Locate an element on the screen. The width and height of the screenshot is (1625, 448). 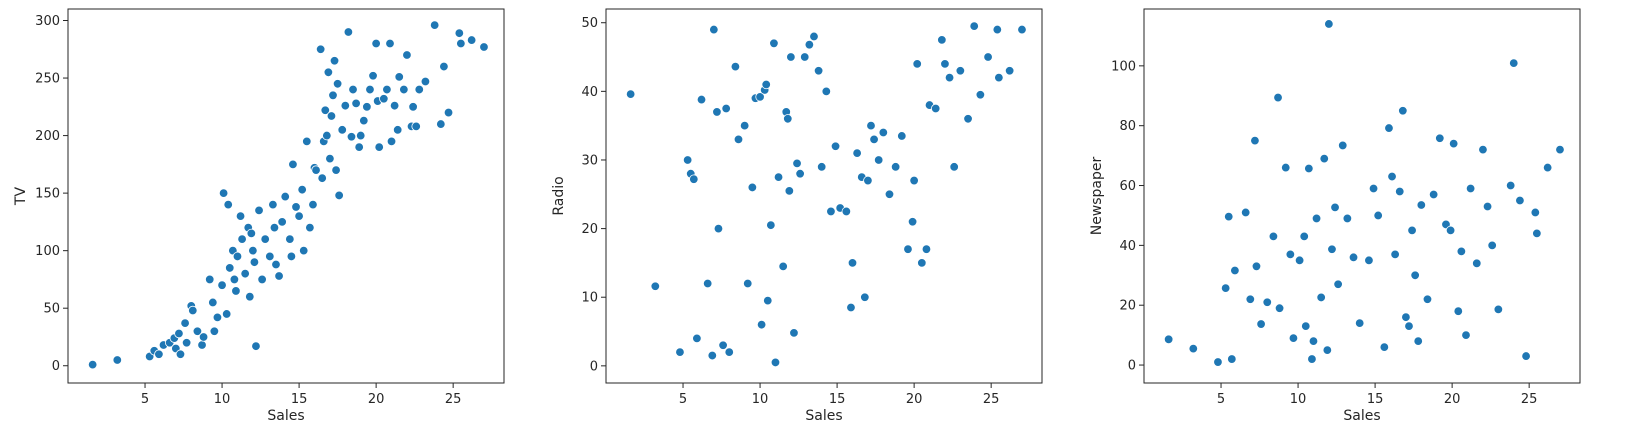
y-tick-label: 150 is located at coordinates (47, 194).